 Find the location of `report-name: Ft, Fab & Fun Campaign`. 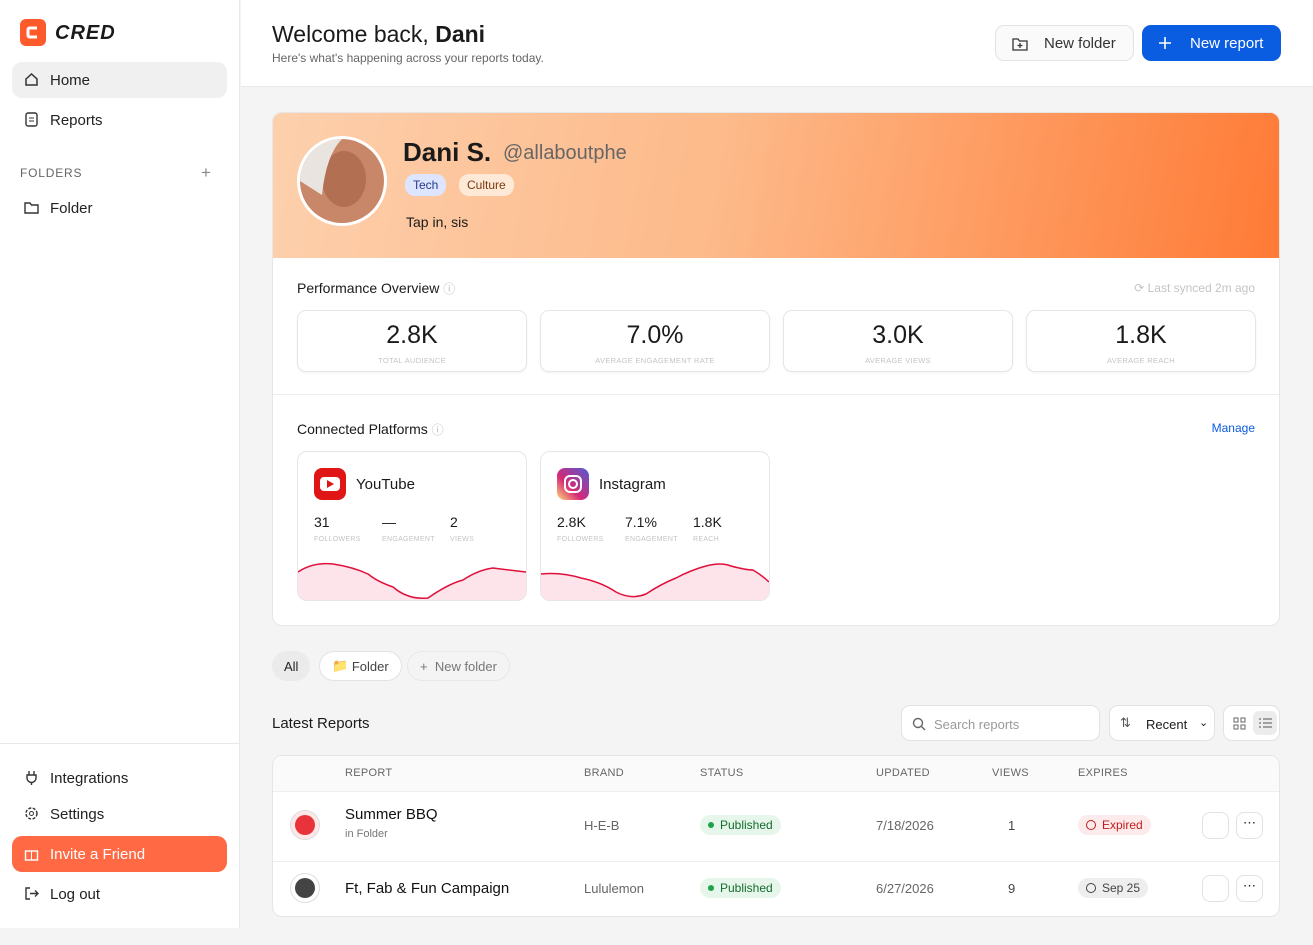

report-name: Ft, Fab & Fun Campaign is located at coordinates (427, 888).